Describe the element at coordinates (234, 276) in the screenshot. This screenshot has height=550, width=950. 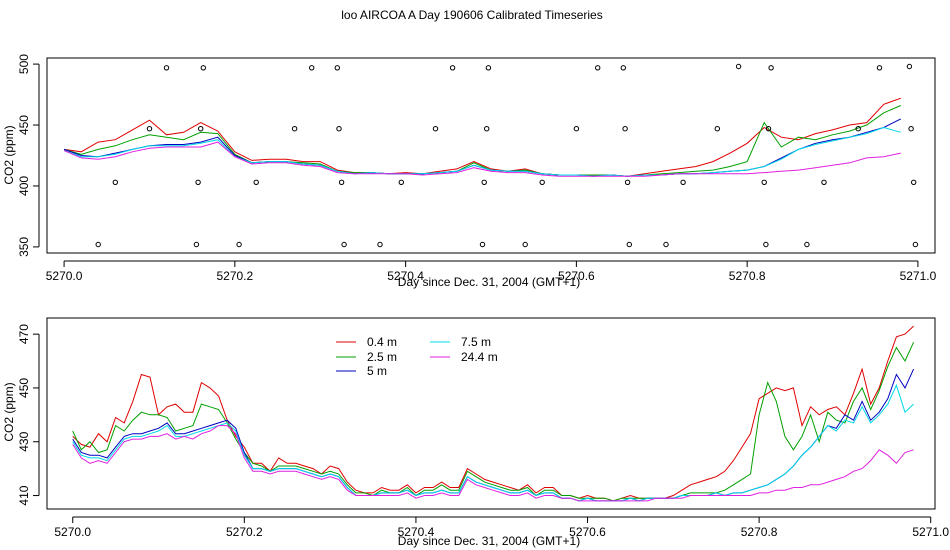
I see `top-x-tick-label-1: 5270.2` at that location.